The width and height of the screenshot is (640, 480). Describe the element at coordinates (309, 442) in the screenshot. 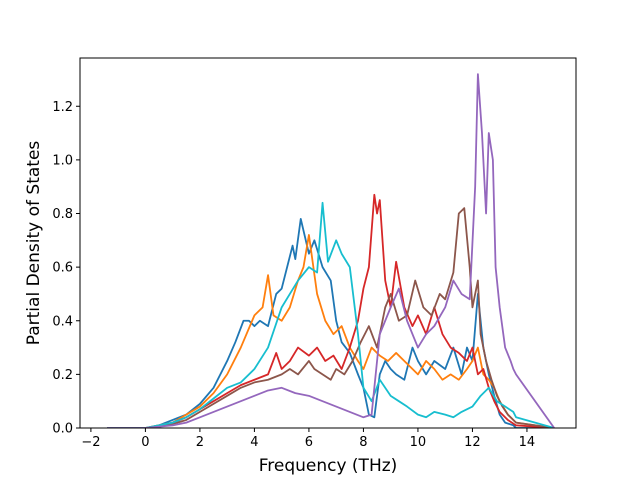

I see `x-tick-label: 6` at that location.